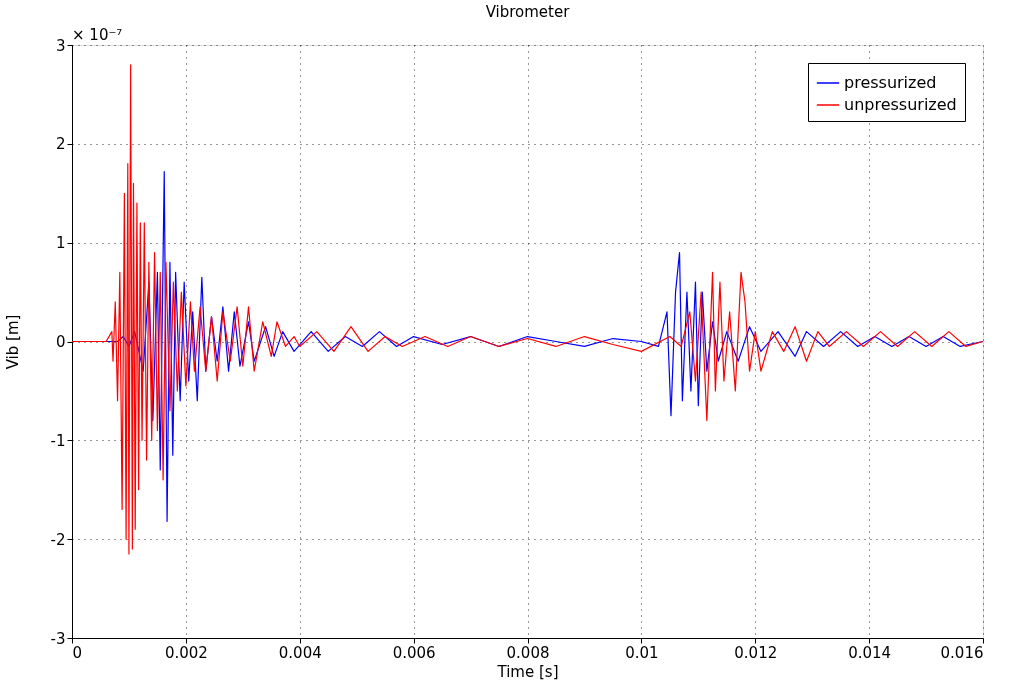 The width and height of the screenshot is (1029, 698). Describe the element at coordinates (642, 652) in the screenshot. I see `x-tick-label: 0.01` at that location.